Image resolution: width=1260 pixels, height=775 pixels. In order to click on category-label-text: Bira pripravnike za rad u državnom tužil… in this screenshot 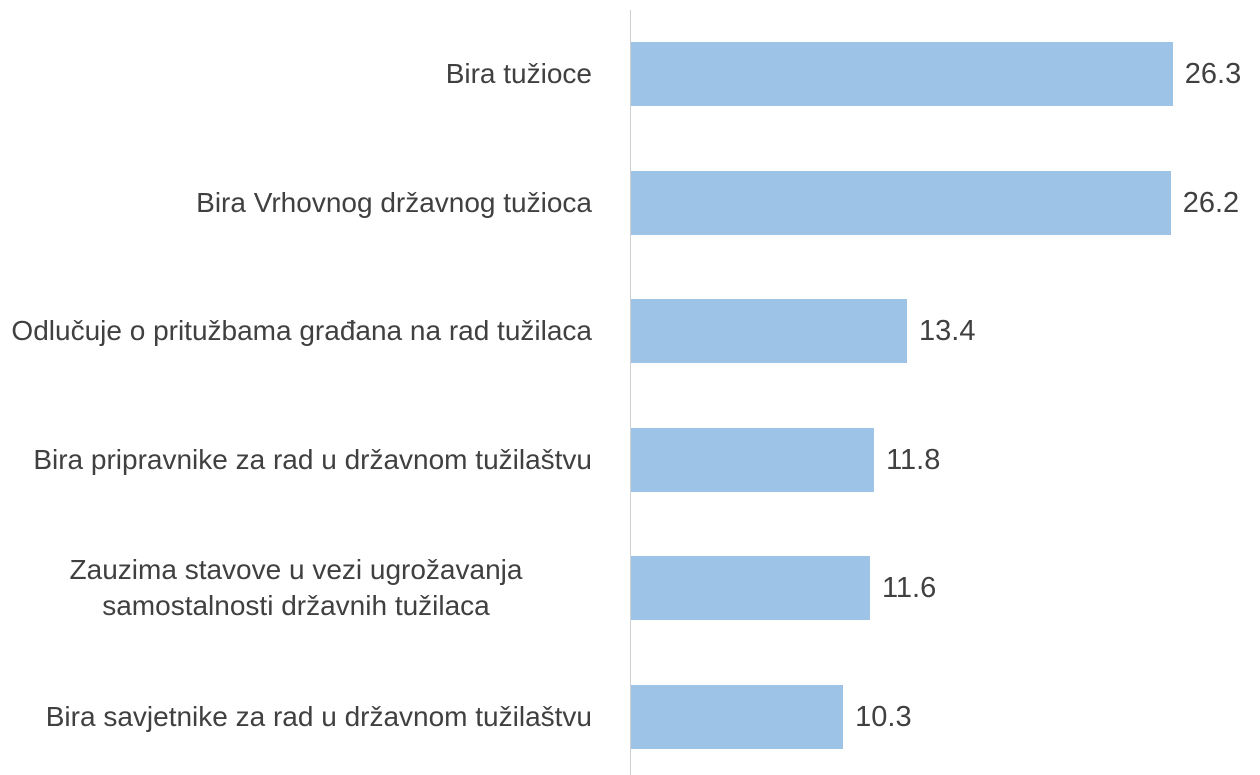, I will do `click(312, 459)`.